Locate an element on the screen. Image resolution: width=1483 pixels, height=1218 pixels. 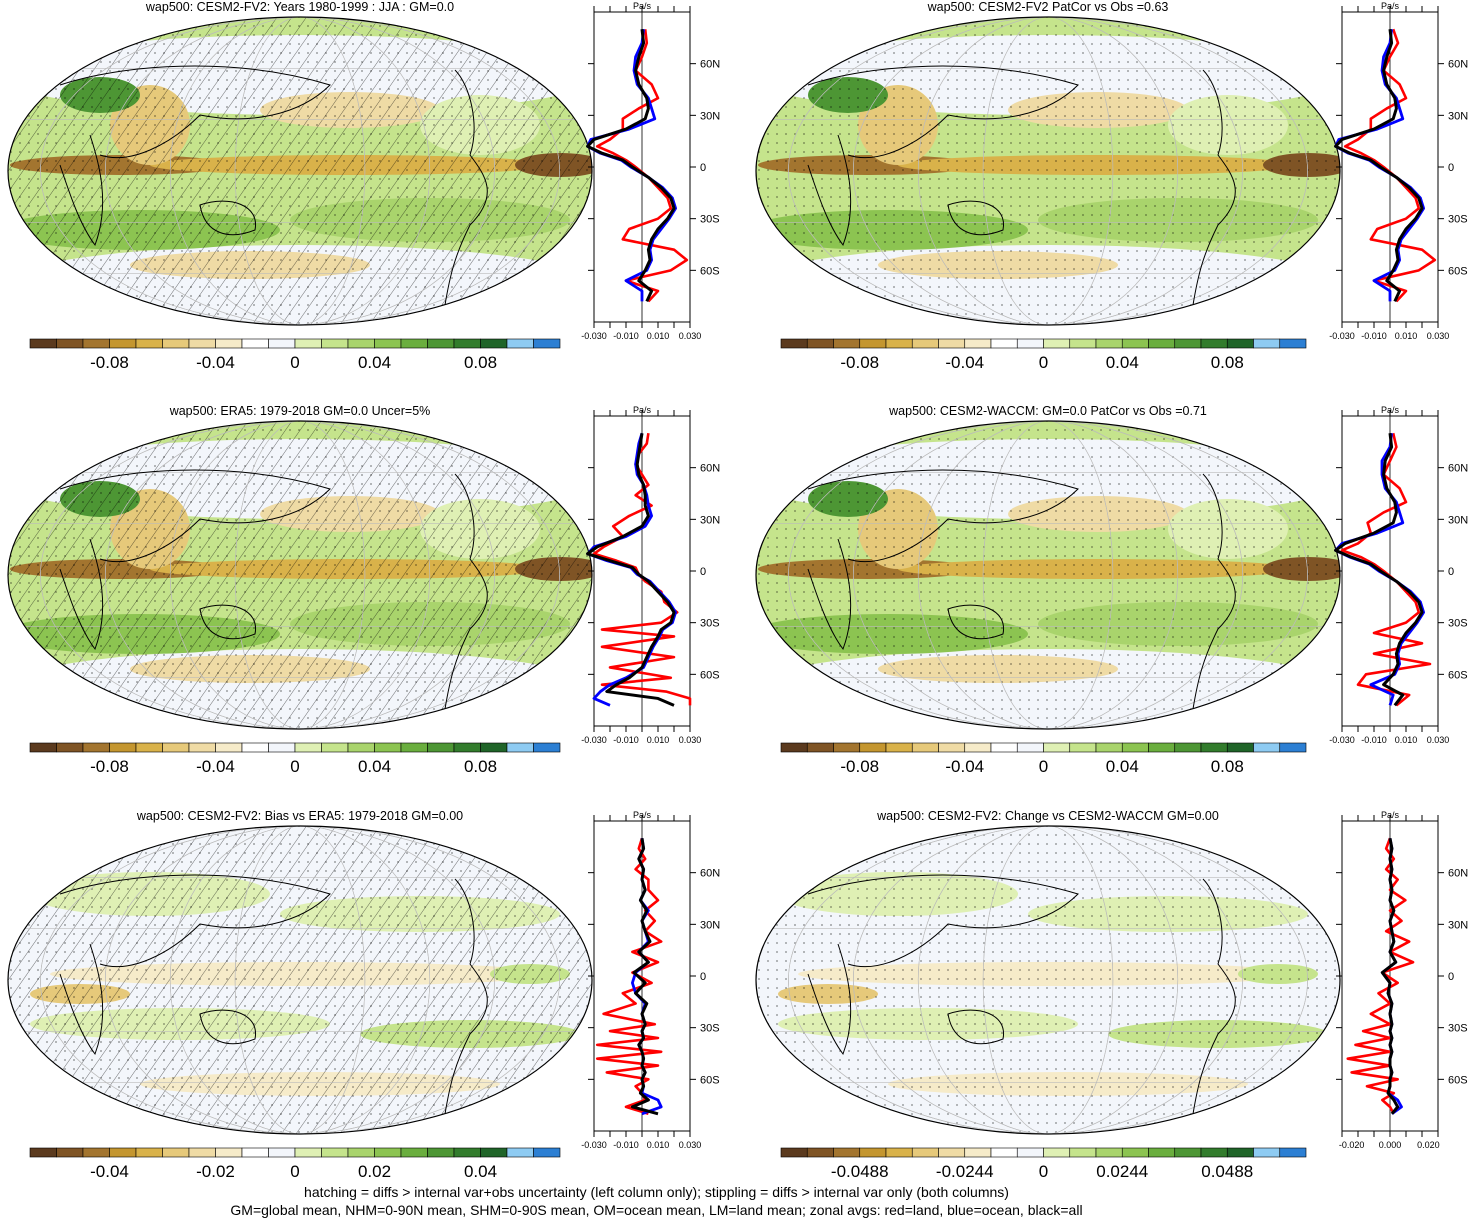
x-tick-label: 0.000 is located at coordinates (1390, 1145).